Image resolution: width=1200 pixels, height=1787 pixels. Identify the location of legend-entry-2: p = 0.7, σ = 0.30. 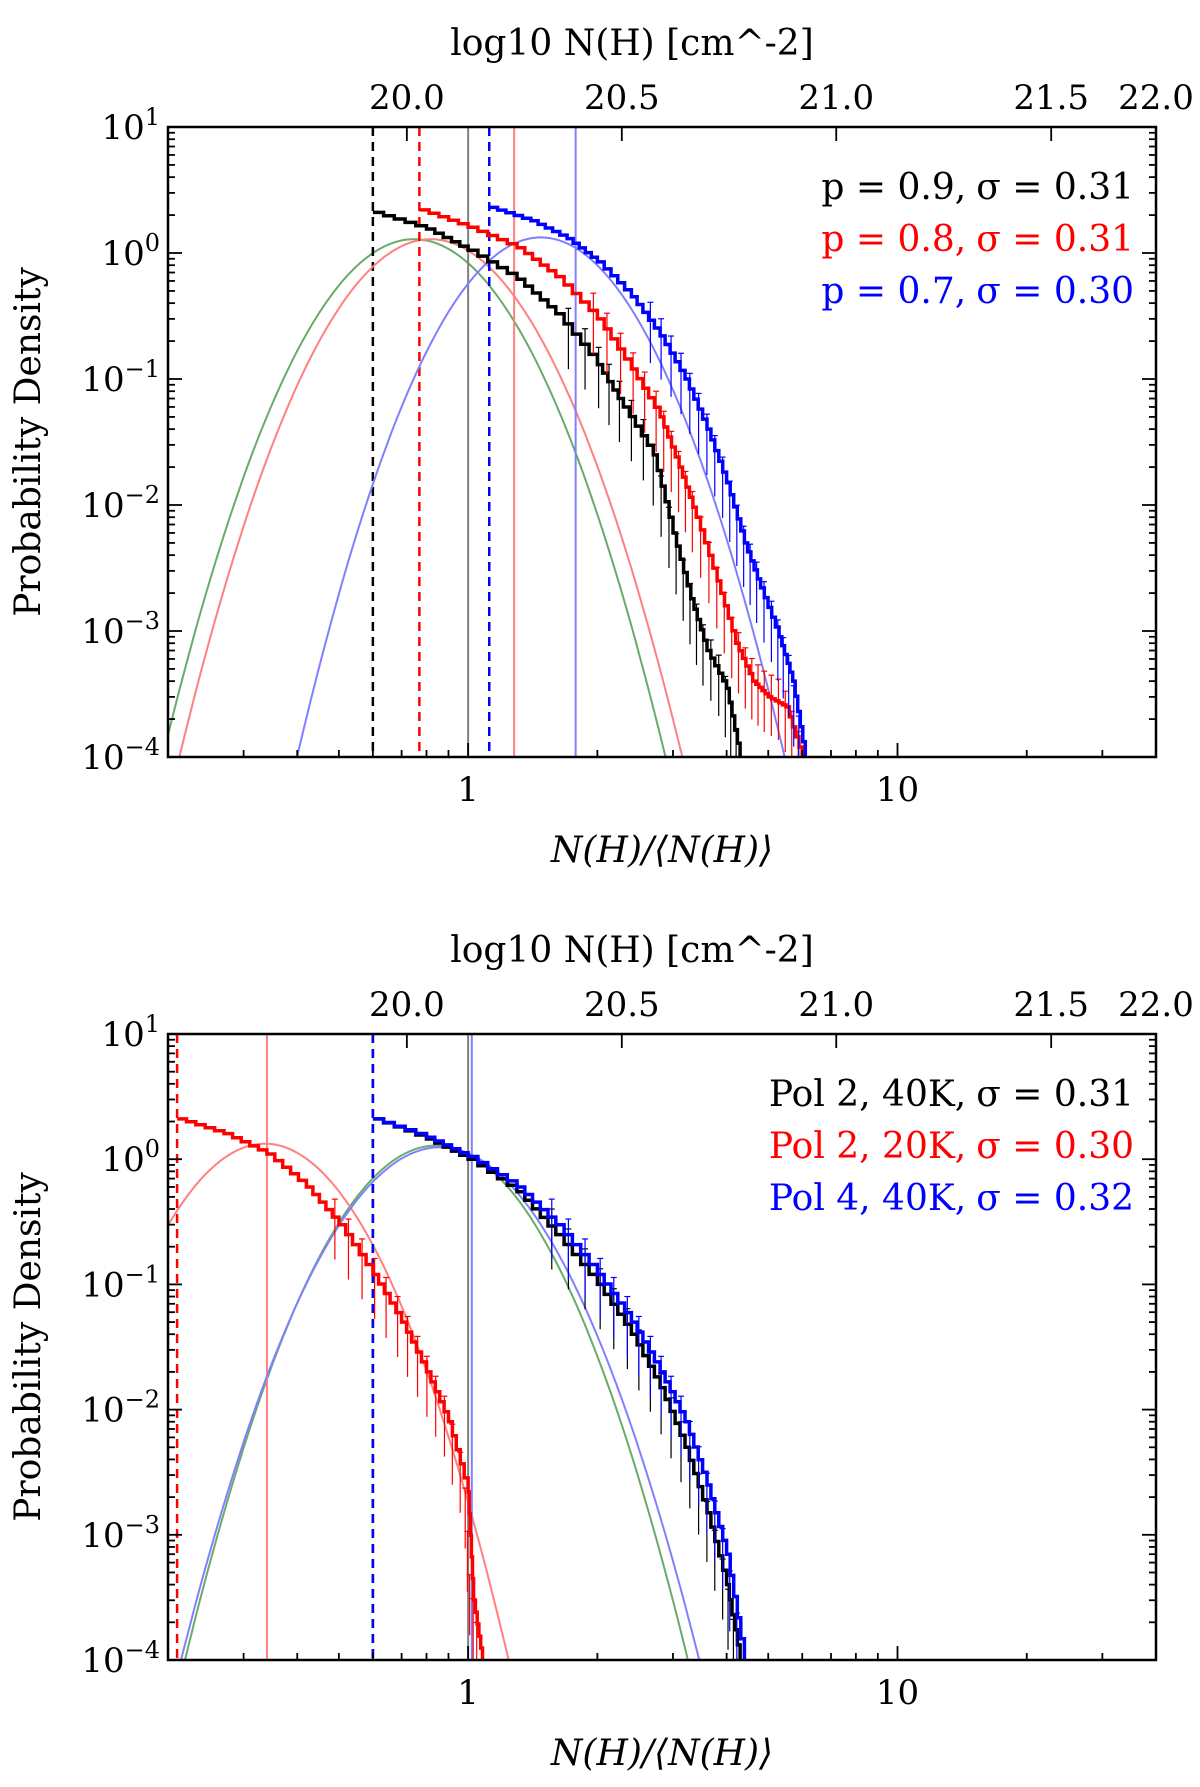
(977, 291).